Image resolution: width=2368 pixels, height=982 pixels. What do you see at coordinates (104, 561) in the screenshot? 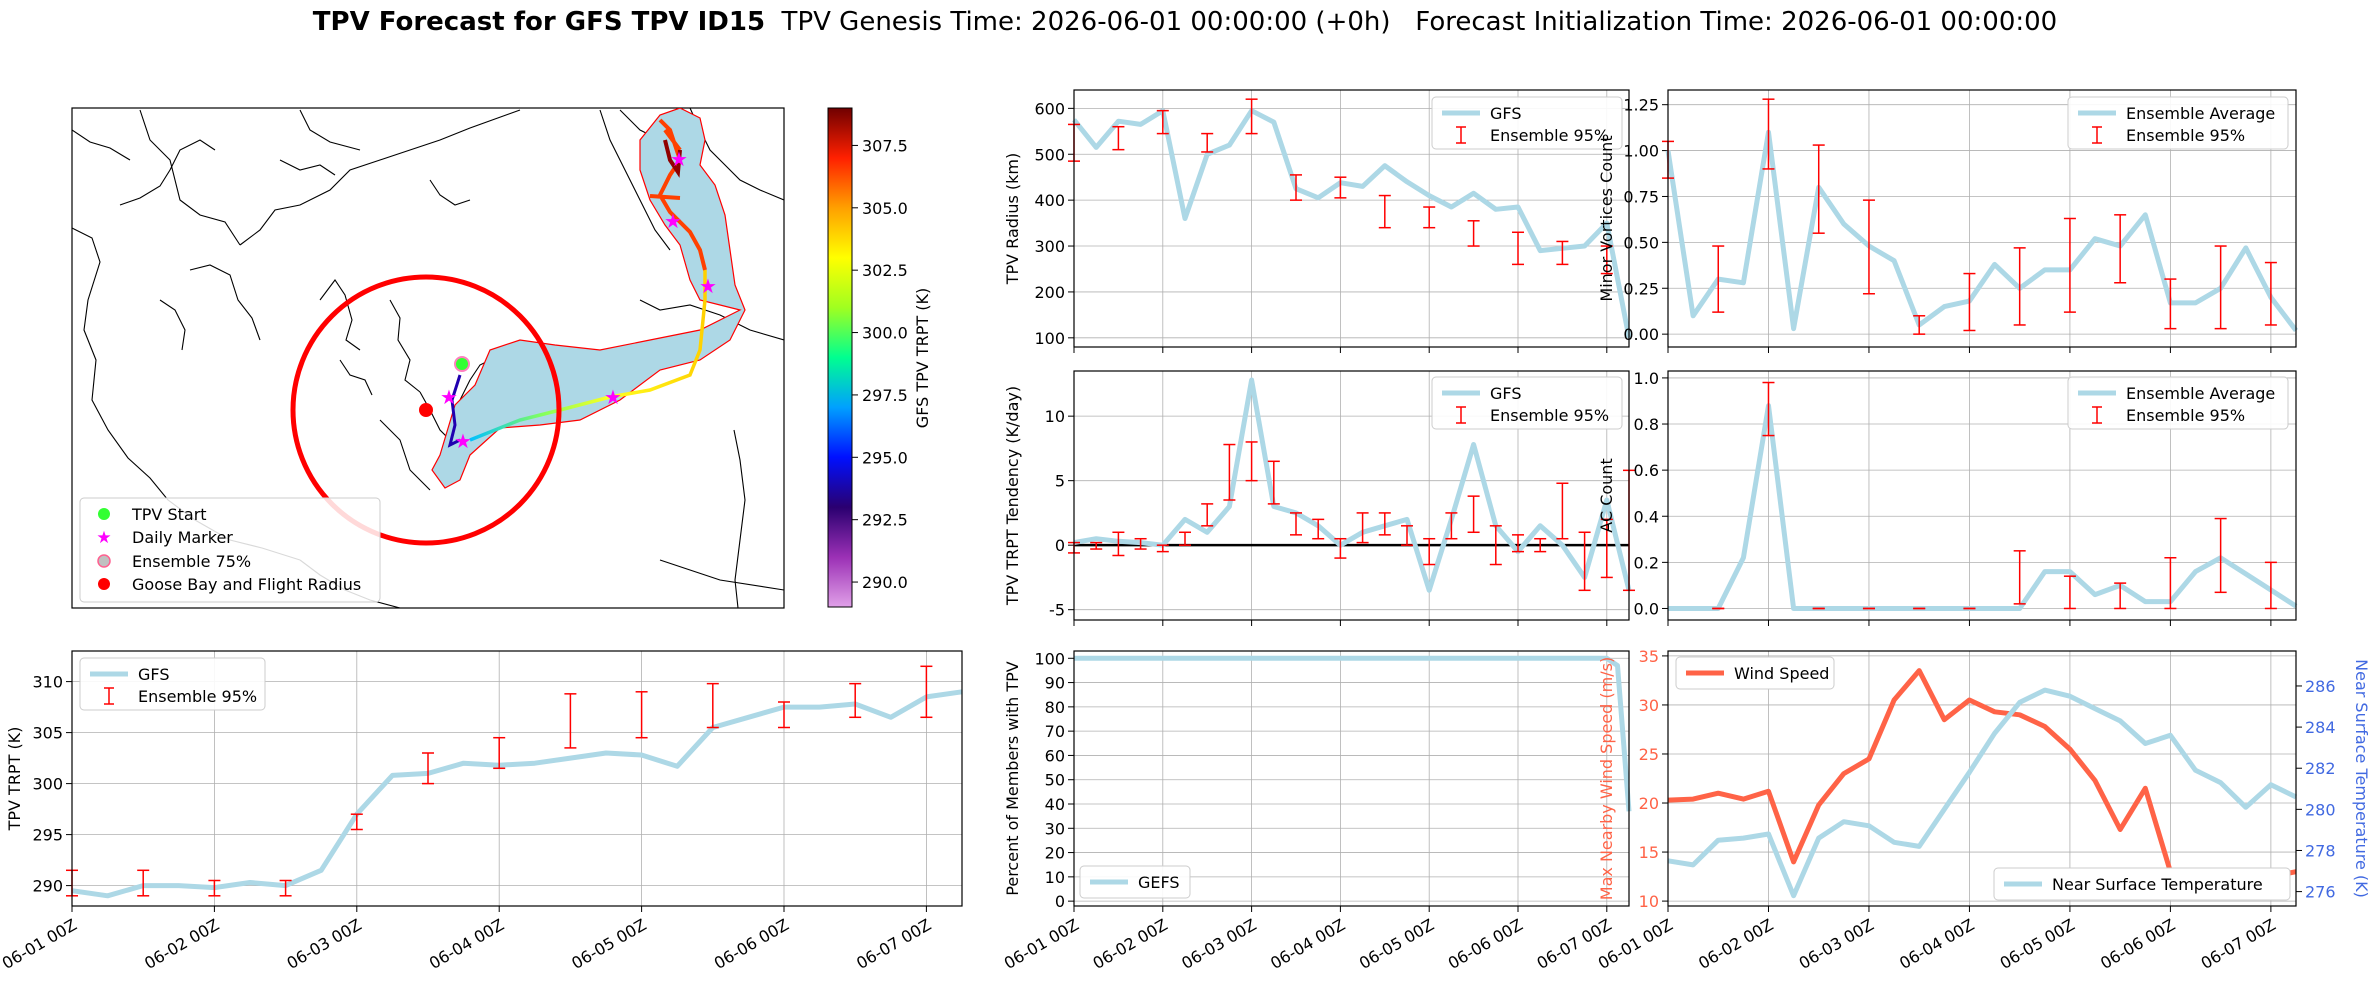
I see `legend-pink-circle-icon` at bounding box center [104, 561].